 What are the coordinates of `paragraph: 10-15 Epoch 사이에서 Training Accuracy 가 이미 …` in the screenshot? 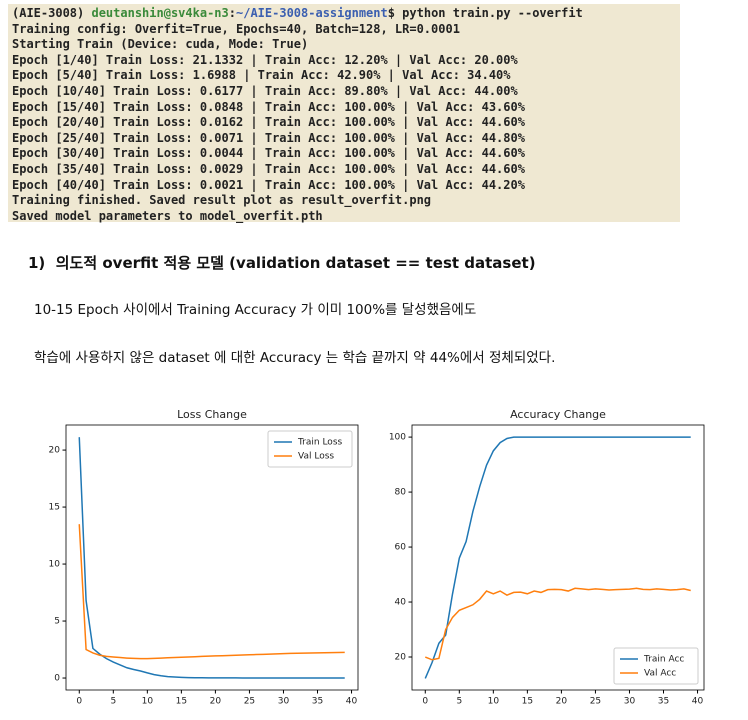 It's located at (255, 310).